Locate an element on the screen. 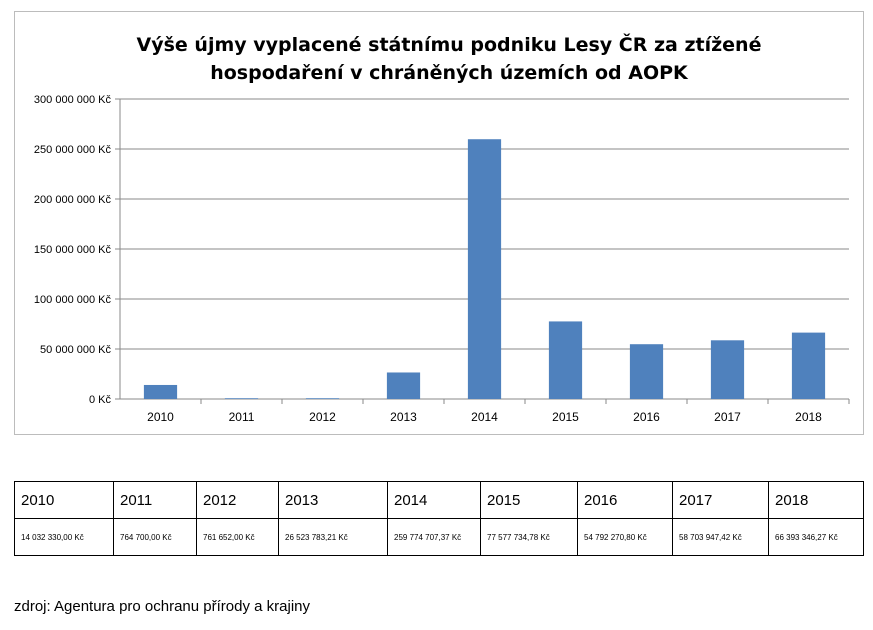 The height and width of the screenshot is (630, 873). bar-2015 is located at coordinates (565, 360).